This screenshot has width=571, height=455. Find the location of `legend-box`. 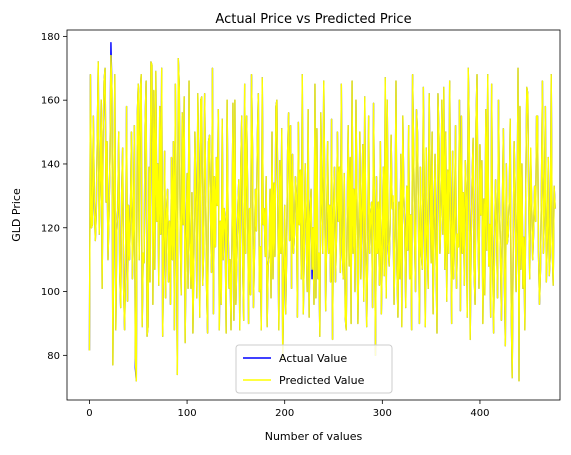

legend-box is located at coordinates (314, 369).